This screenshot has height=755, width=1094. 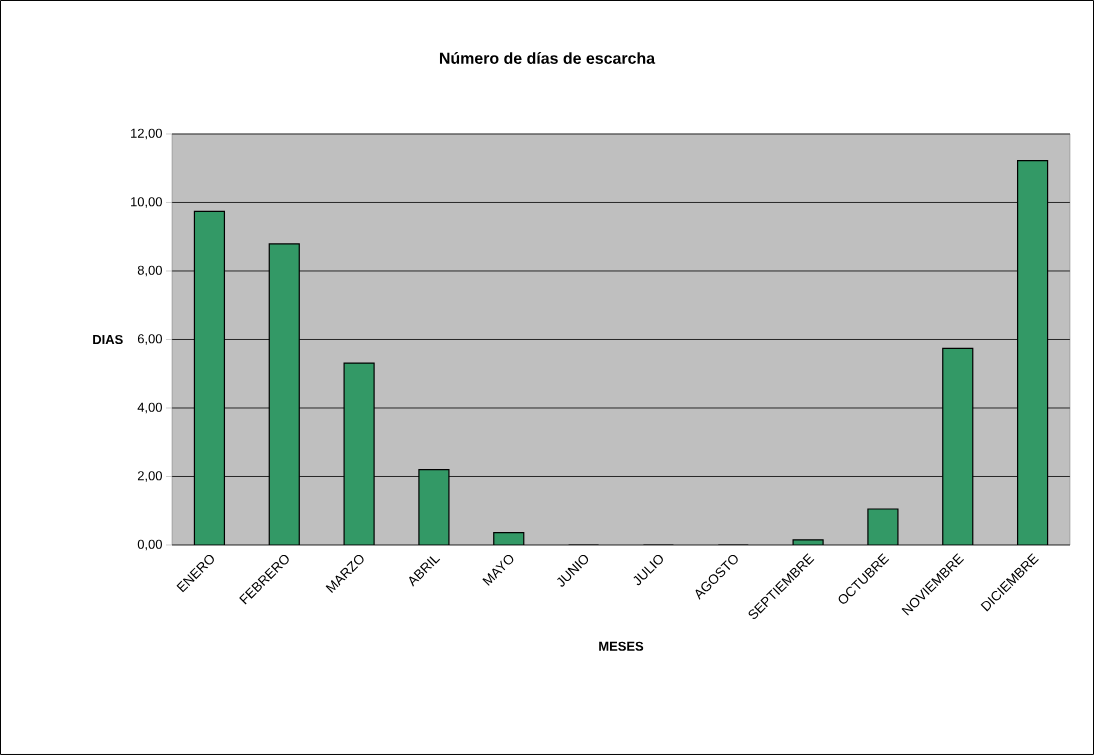 What do you see at coordinates (149, 339) in the screenshot?
I see `y-tick-label: 6,00` at bounding box center [149, 339].